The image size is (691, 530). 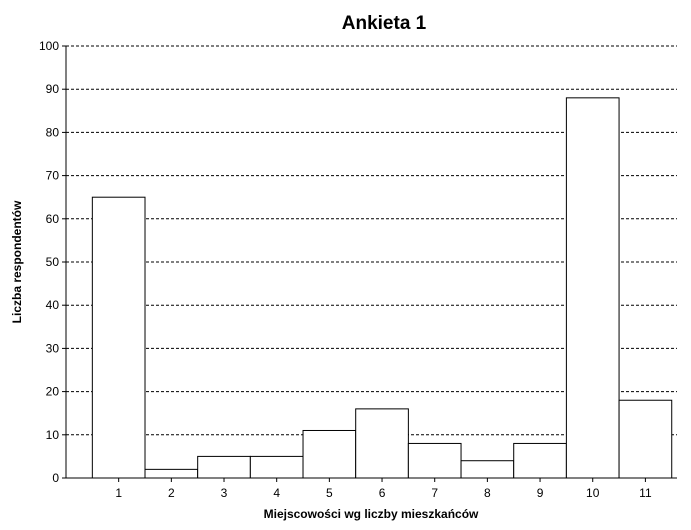 What do you see at coordinates (384, 23) in the screenshot?
I see `chart-title: Ankieta 1` at bounding box center [384, 23].